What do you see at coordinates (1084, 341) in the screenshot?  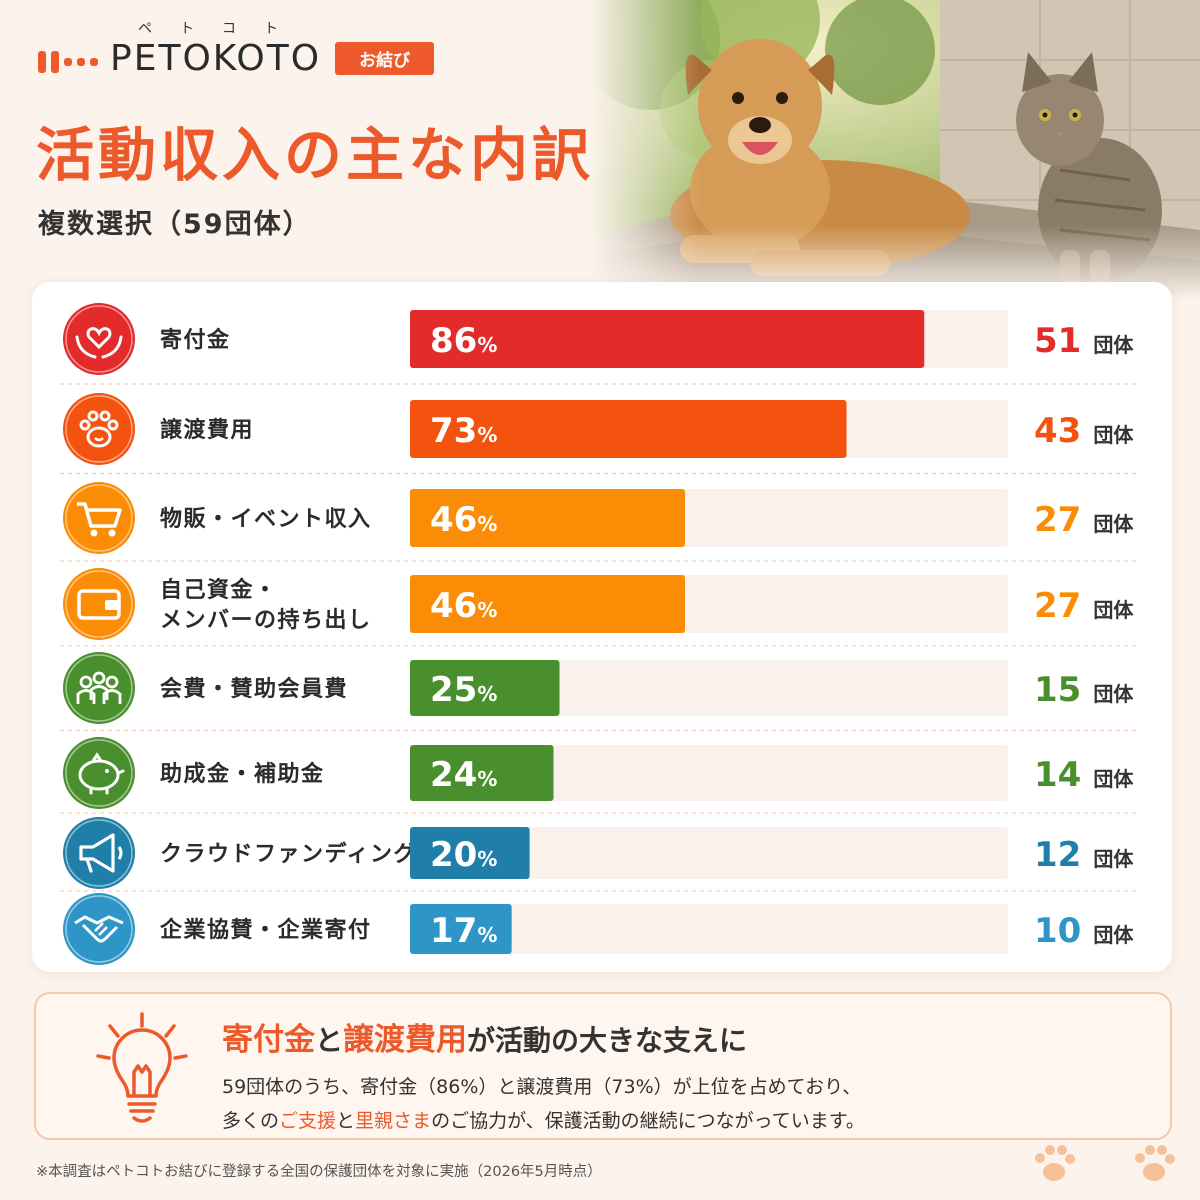 I see `count-label: 51 団体` at bounding box center [1084, 341].